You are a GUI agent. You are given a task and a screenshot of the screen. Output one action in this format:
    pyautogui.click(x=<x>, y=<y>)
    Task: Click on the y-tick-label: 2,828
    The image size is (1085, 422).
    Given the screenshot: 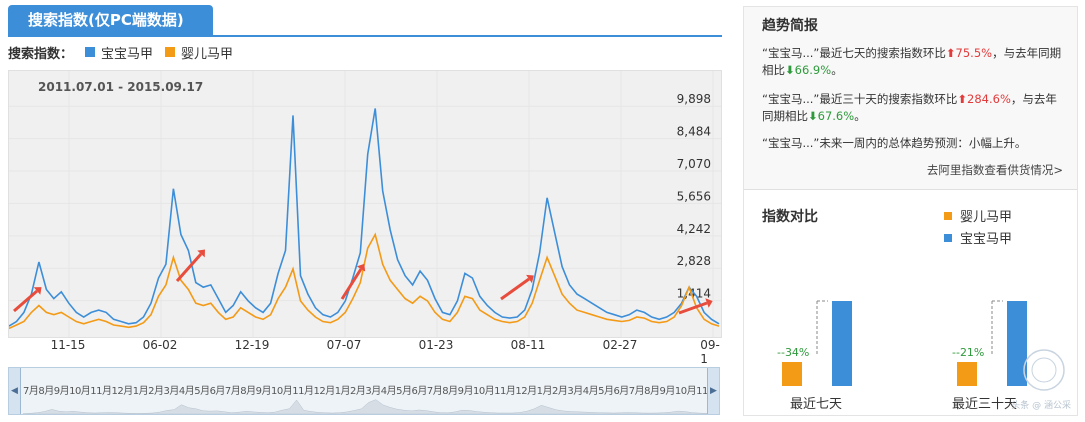 What is the action you would take?
    pyautogui.click(x=694, y=261)
    